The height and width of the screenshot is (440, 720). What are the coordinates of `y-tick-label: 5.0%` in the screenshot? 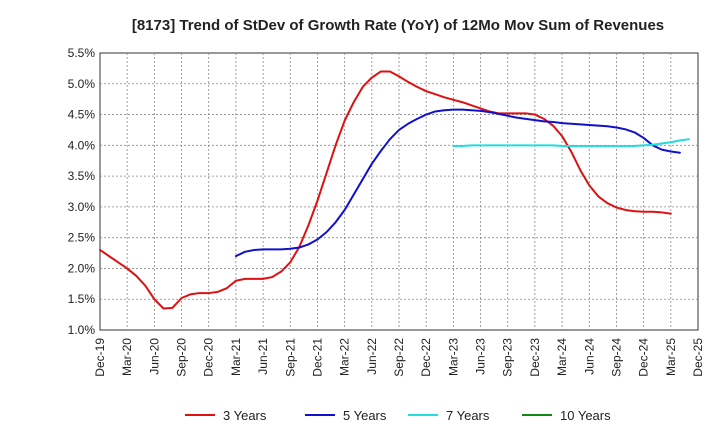 It's located at (82, 84).